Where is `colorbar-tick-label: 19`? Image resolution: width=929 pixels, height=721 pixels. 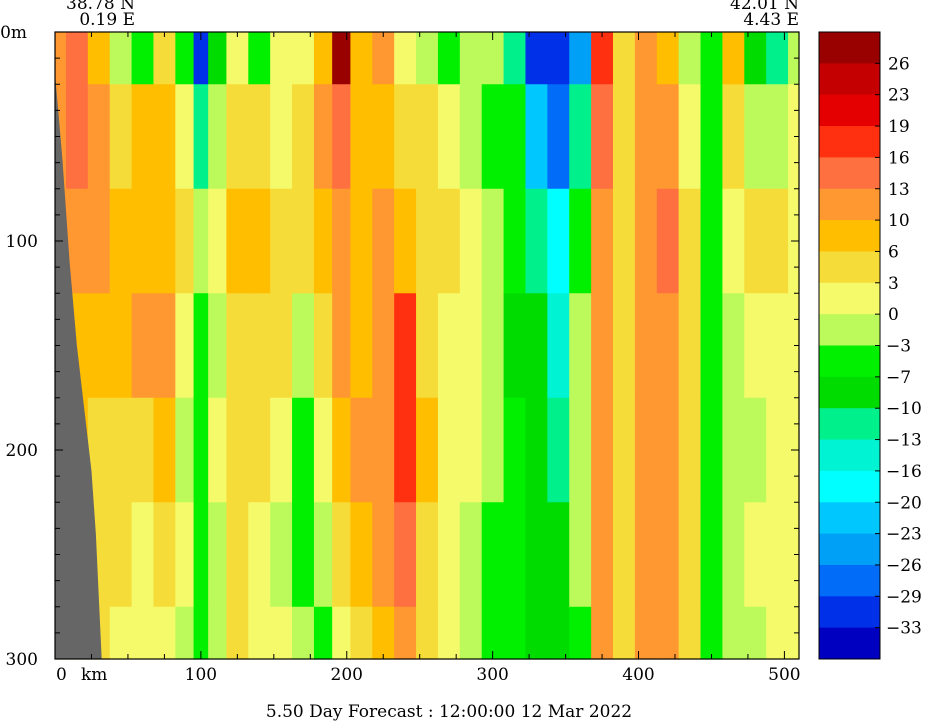 colorbar-tick-label: 19 is located at coordinates (899, 127).